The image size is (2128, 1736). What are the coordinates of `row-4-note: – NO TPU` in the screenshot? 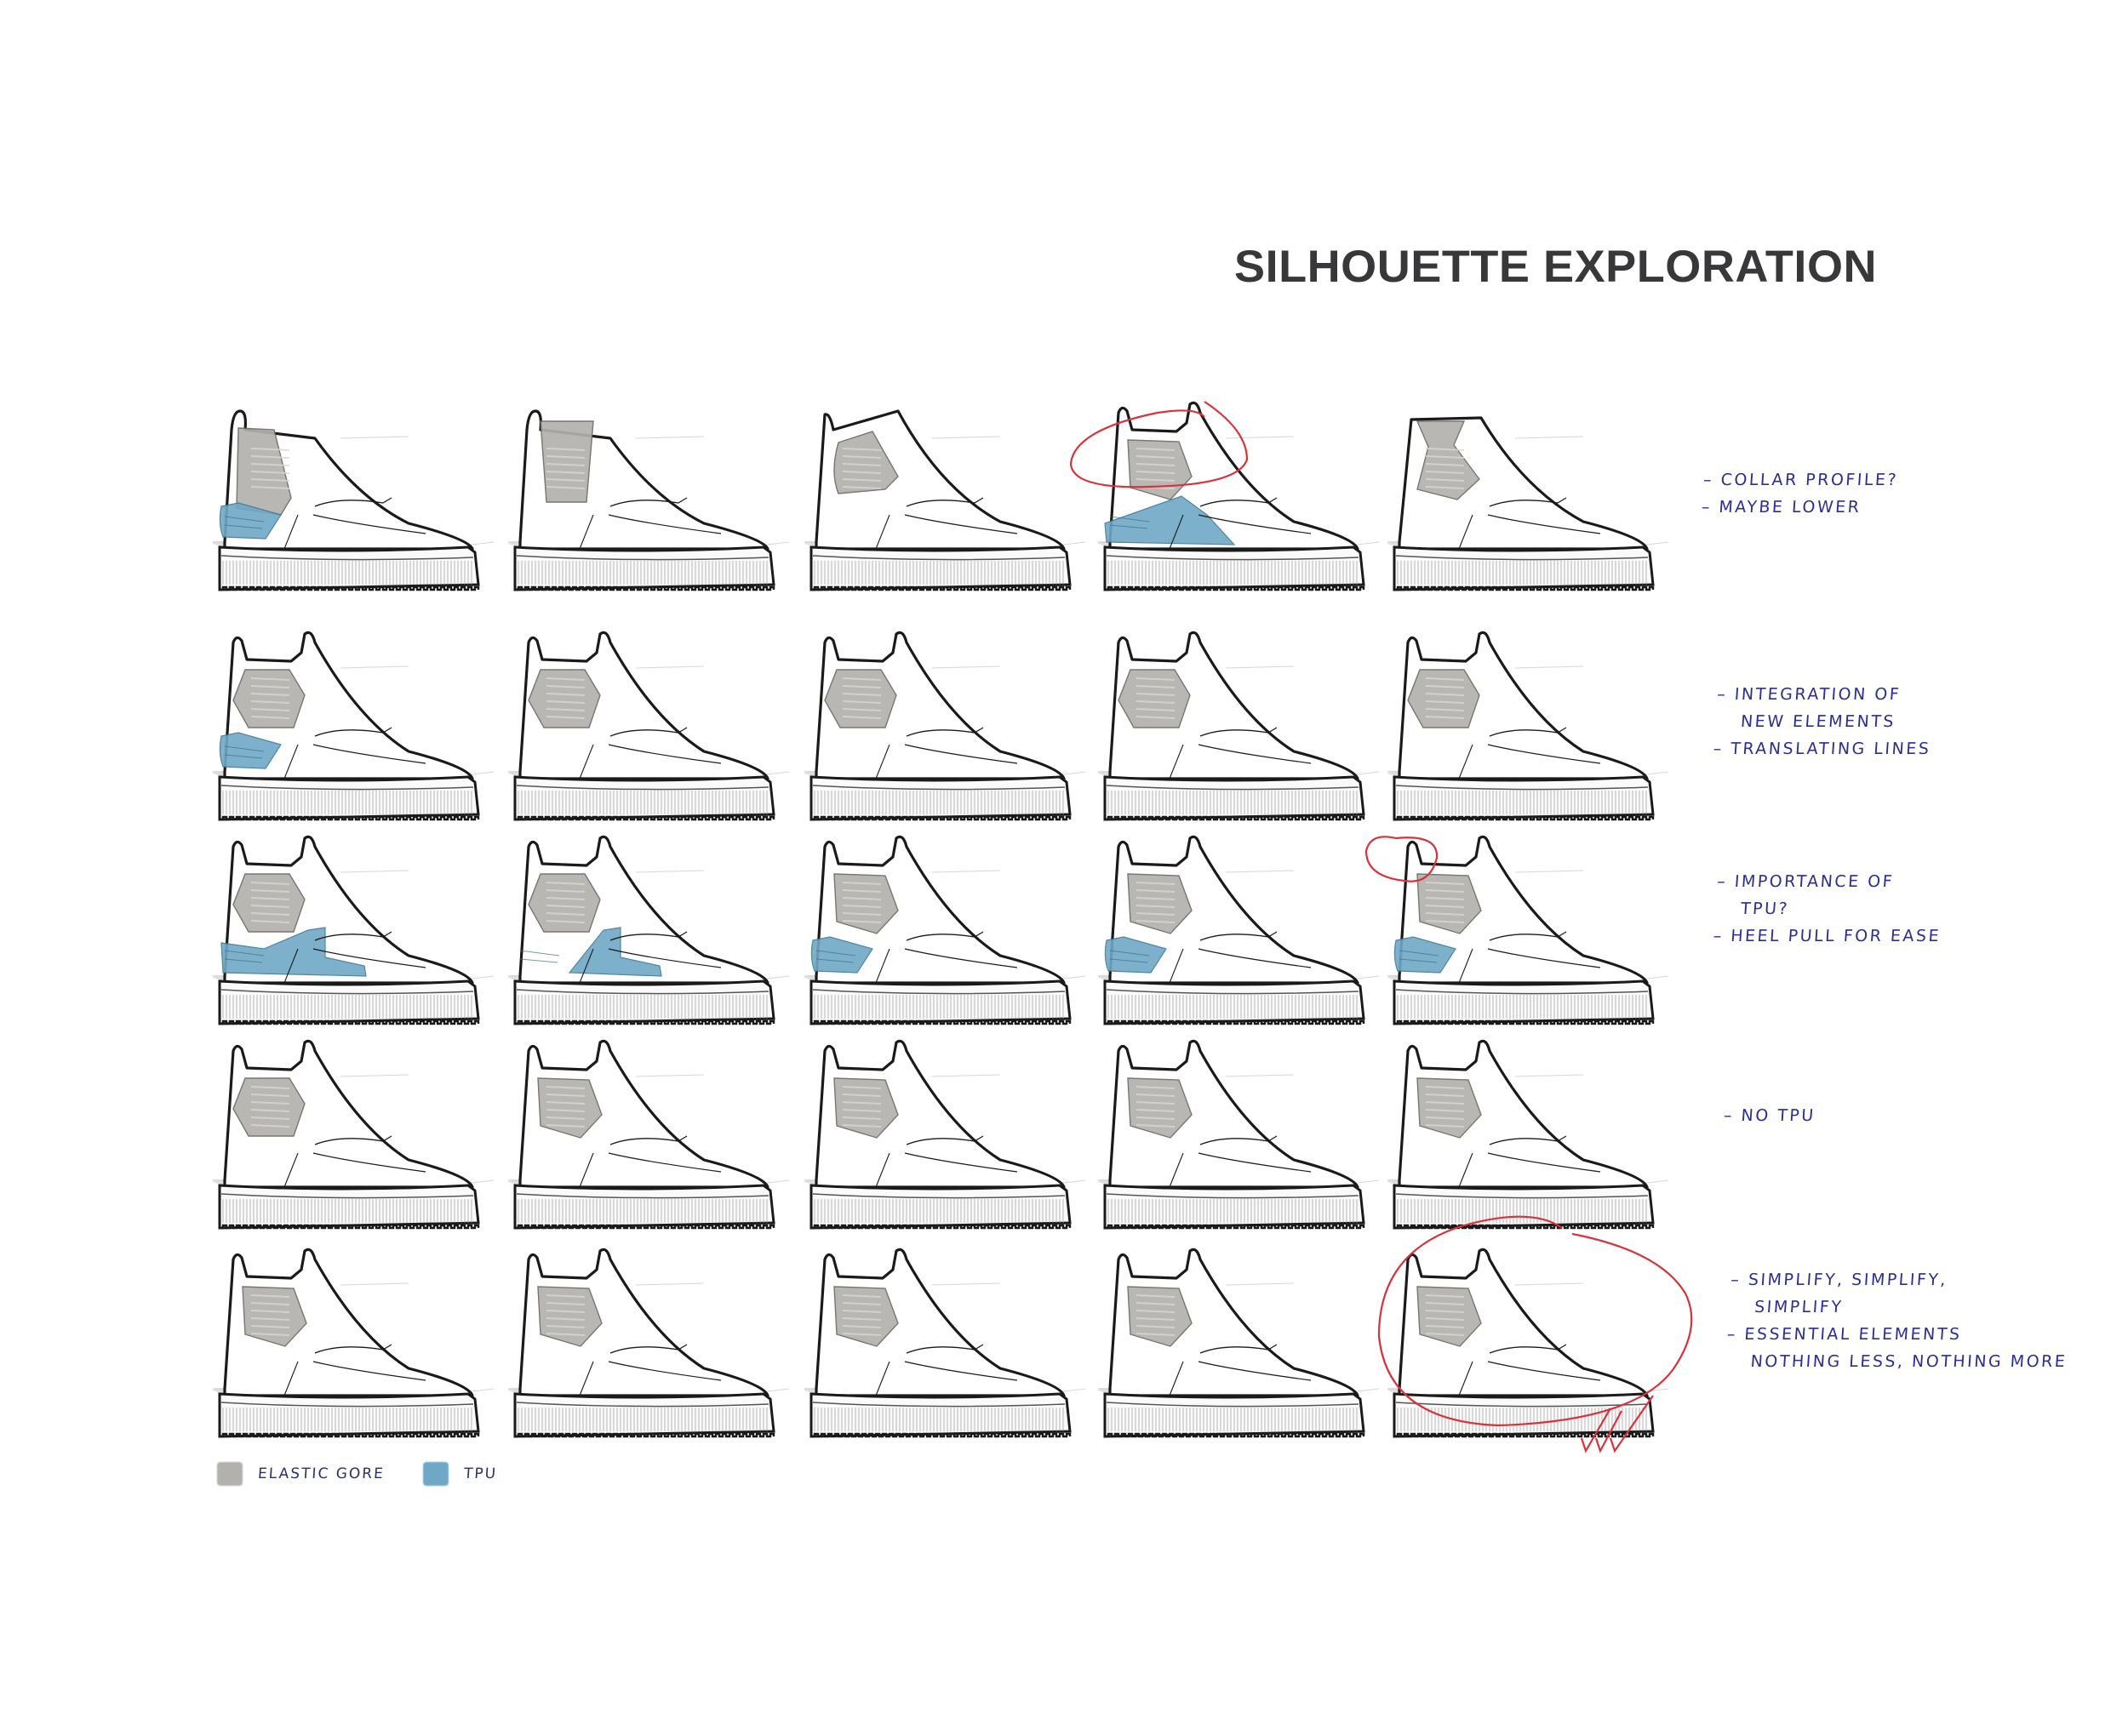 It's located at (1769, 1115).